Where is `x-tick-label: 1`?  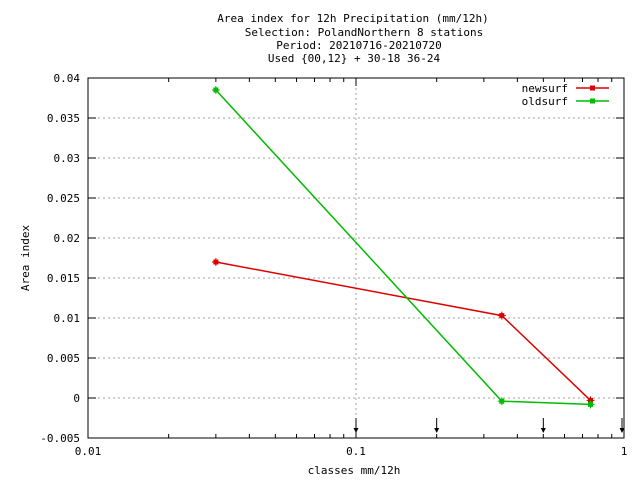
x-tick-label: 1 is located at coordinates (624, 451).